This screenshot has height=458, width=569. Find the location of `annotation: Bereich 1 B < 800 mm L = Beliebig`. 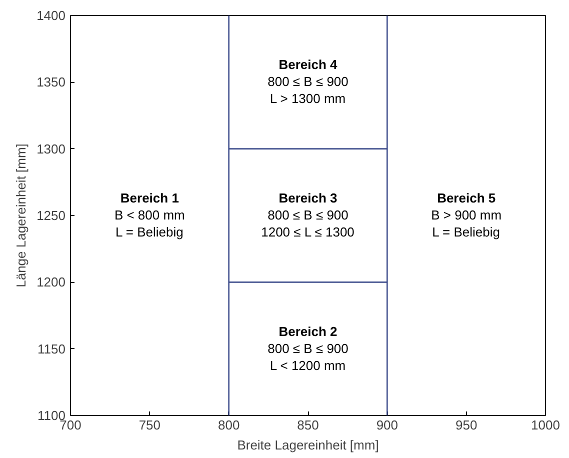

annotation: Bereich 1 B < 800 mm L = Beliebig is located at coordinates (149, 215).